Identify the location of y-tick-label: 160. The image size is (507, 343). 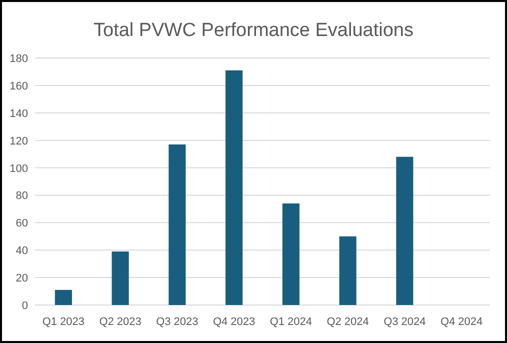
(19, 86).